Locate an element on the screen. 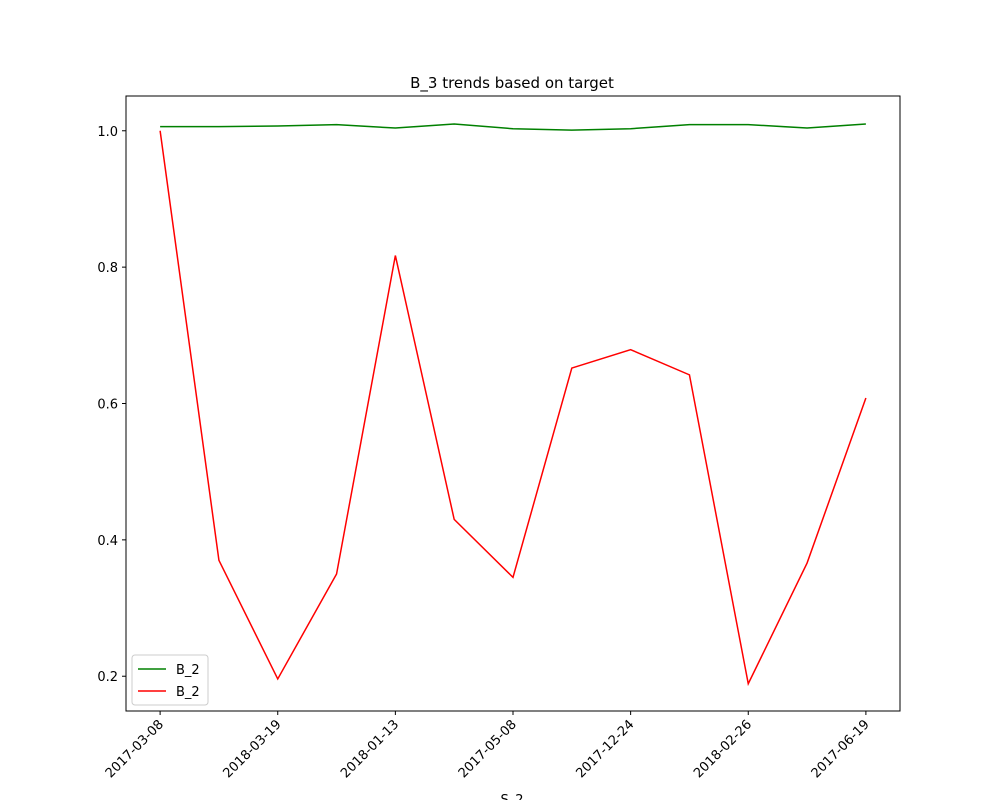 Image resolution: width=1000 pixels, height=800 pixels. chart-title: B_3 trends based on target is located at coordinates (512, 83).